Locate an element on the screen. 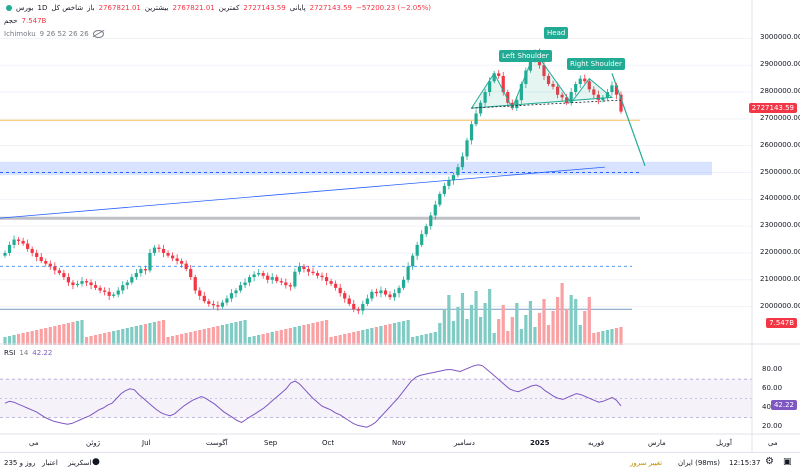 The image size is (800, 475). exchange-label: بورس is located at coordinates (25, 8).